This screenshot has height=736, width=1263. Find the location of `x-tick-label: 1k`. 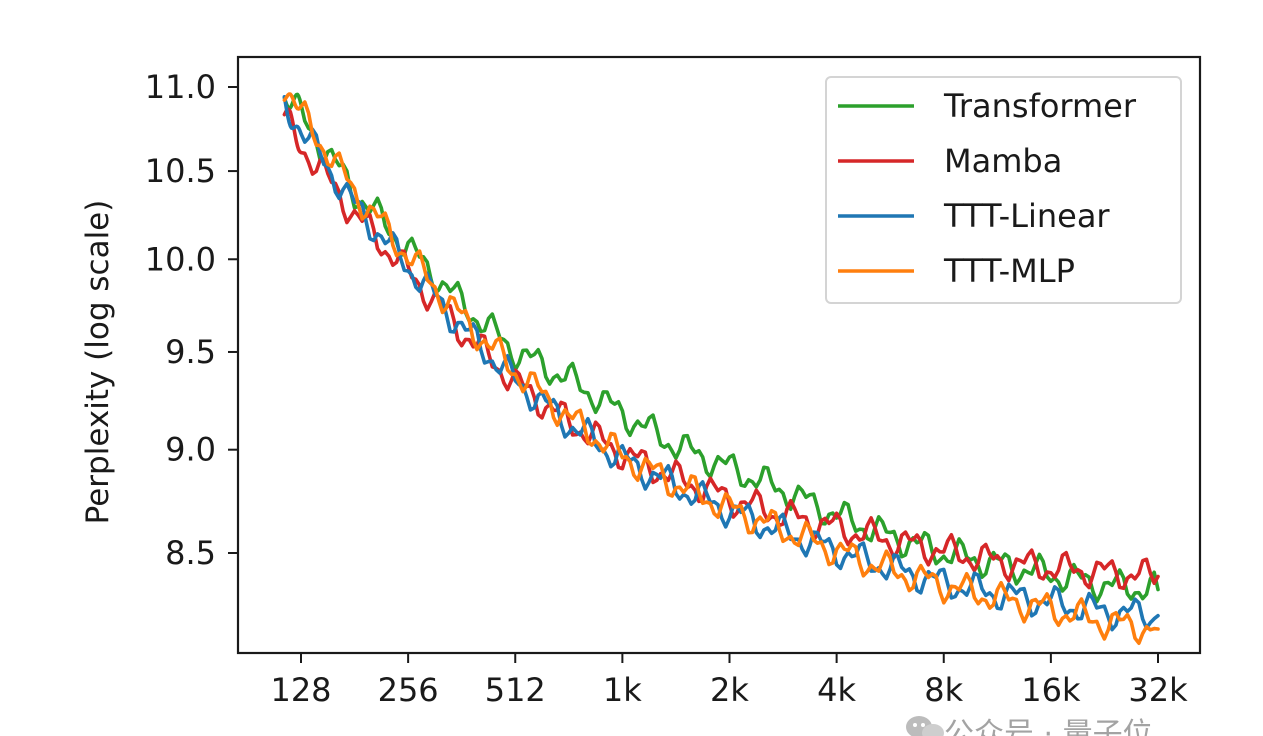

x-tick-label: 1k is located at coordinates (622, 690).